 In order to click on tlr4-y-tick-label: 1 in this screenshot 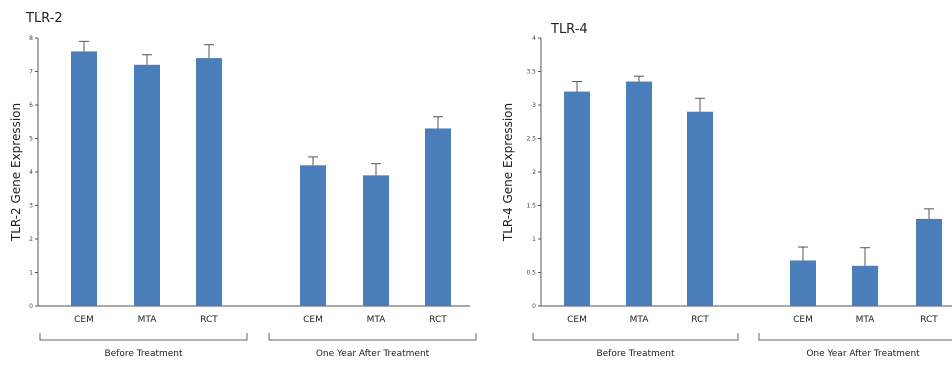, I will do `click(534, 239)`.